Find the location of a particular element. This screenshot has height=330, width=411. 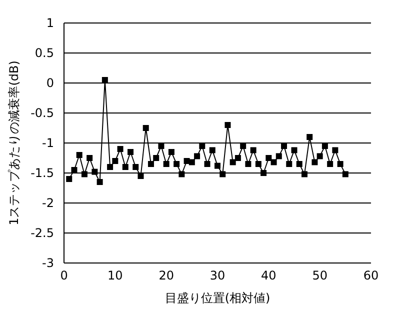

x-tick-label: 50 is located at coordinates (320, 275).